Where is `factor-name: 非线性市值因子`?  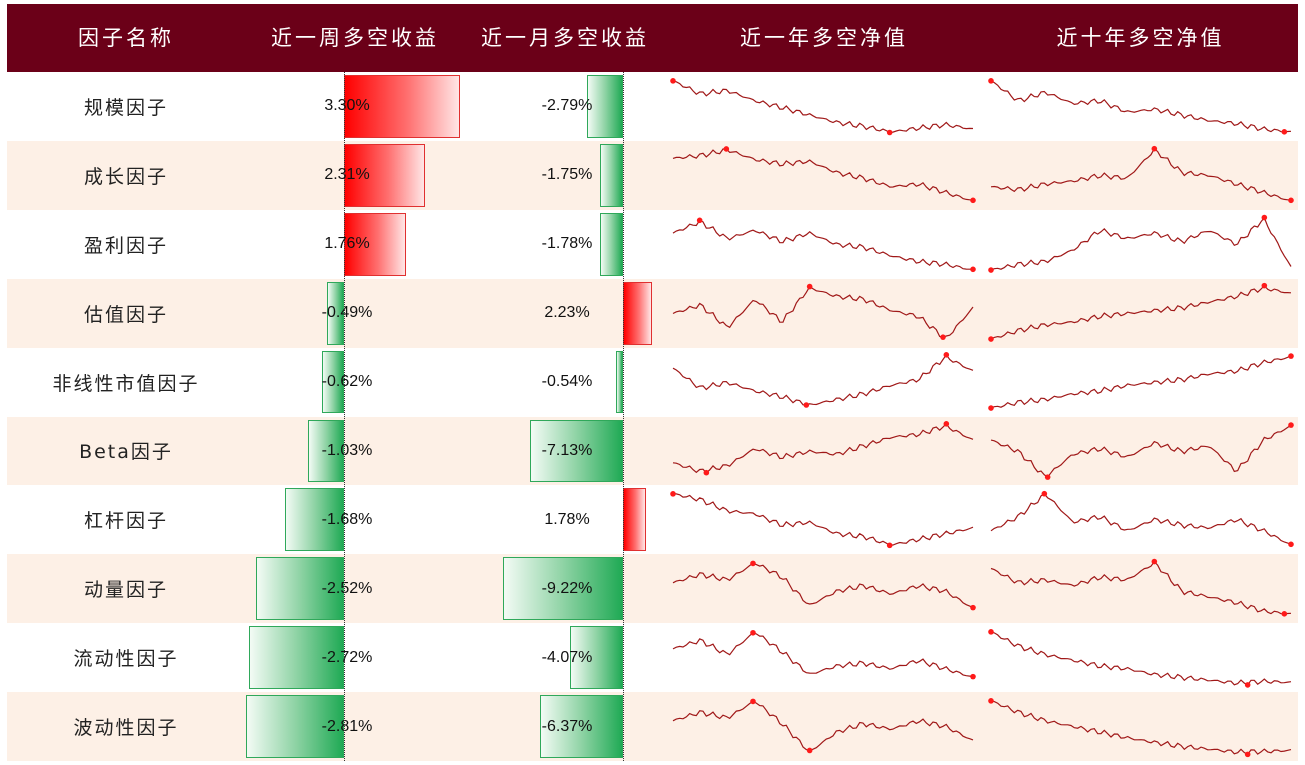
factor-name: 非线性市值因子 is located at coordinates (126, 383).